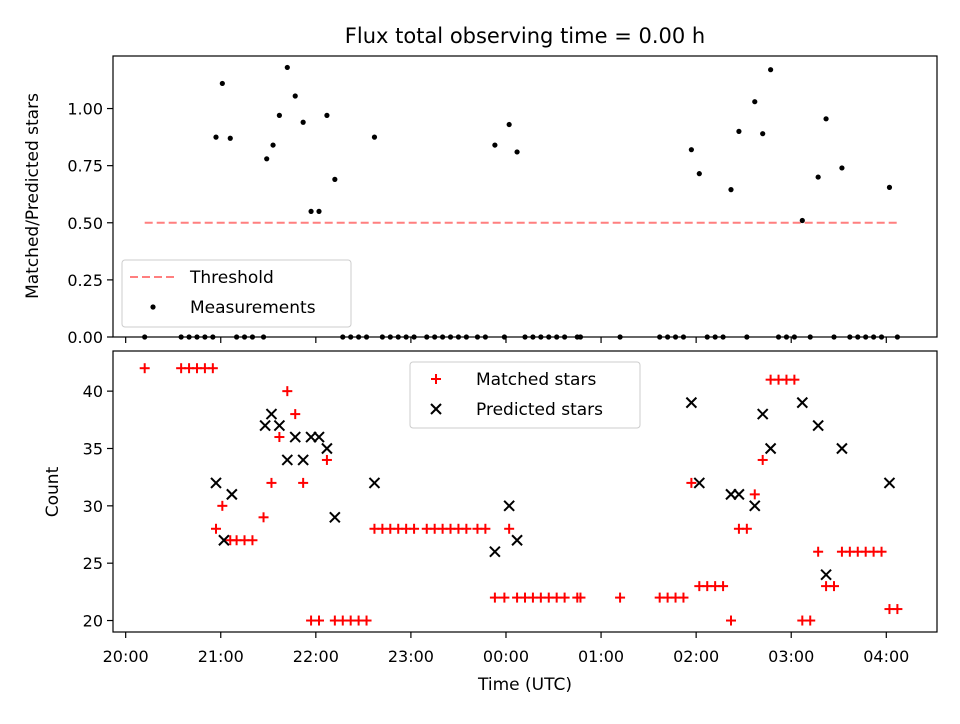  Describe the element at coordinates (153, 307) in the screenshot. I see `legend-measurements-swatch` at that location.